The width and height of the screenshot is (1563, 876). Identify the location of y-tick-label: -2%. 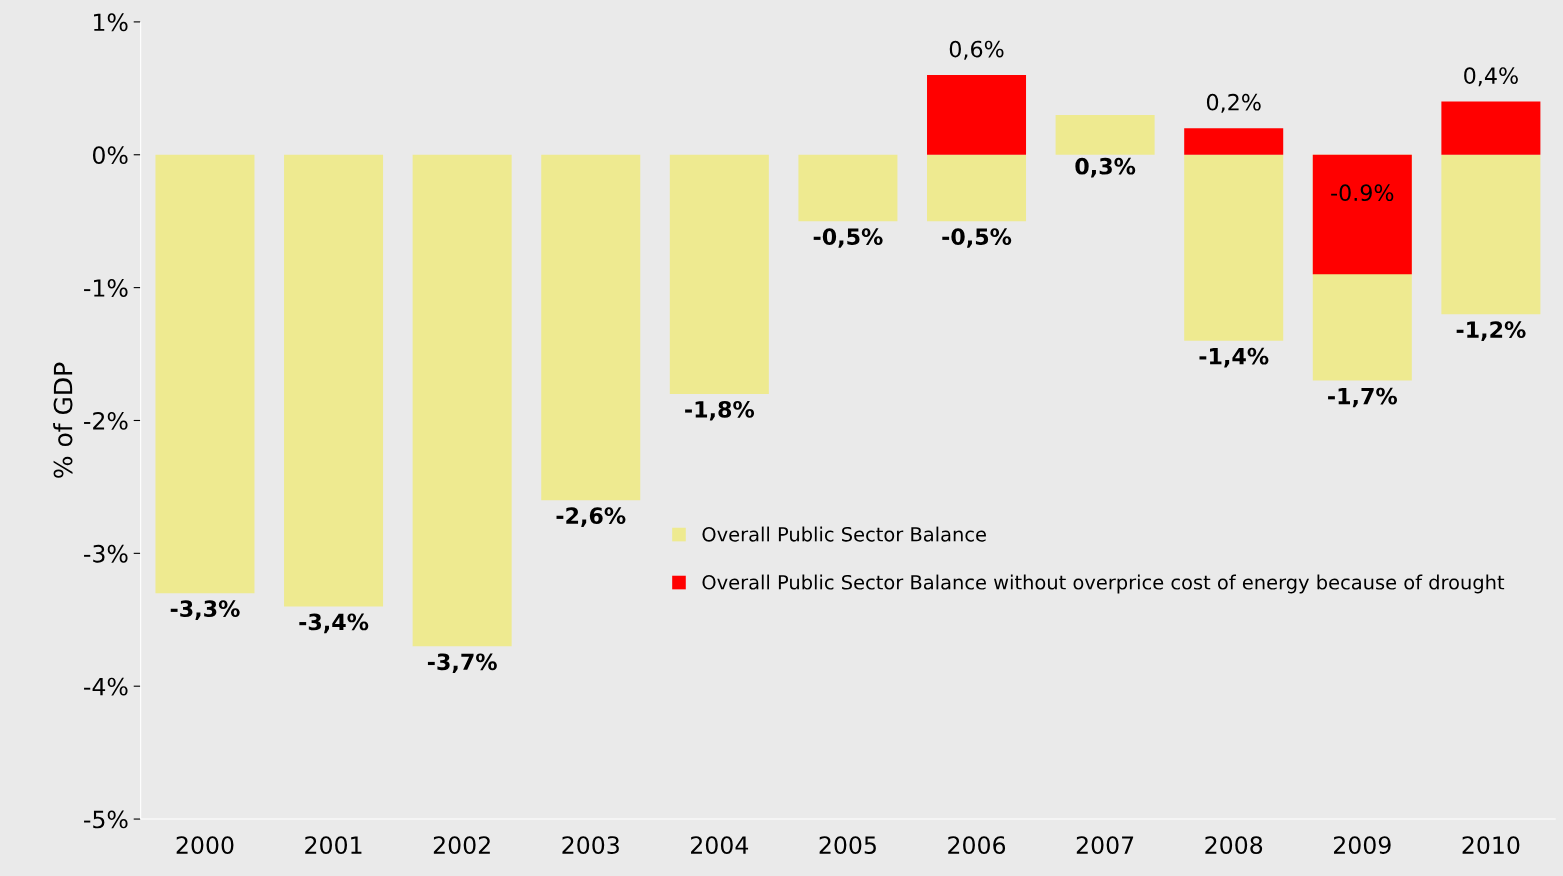
(106, 420).